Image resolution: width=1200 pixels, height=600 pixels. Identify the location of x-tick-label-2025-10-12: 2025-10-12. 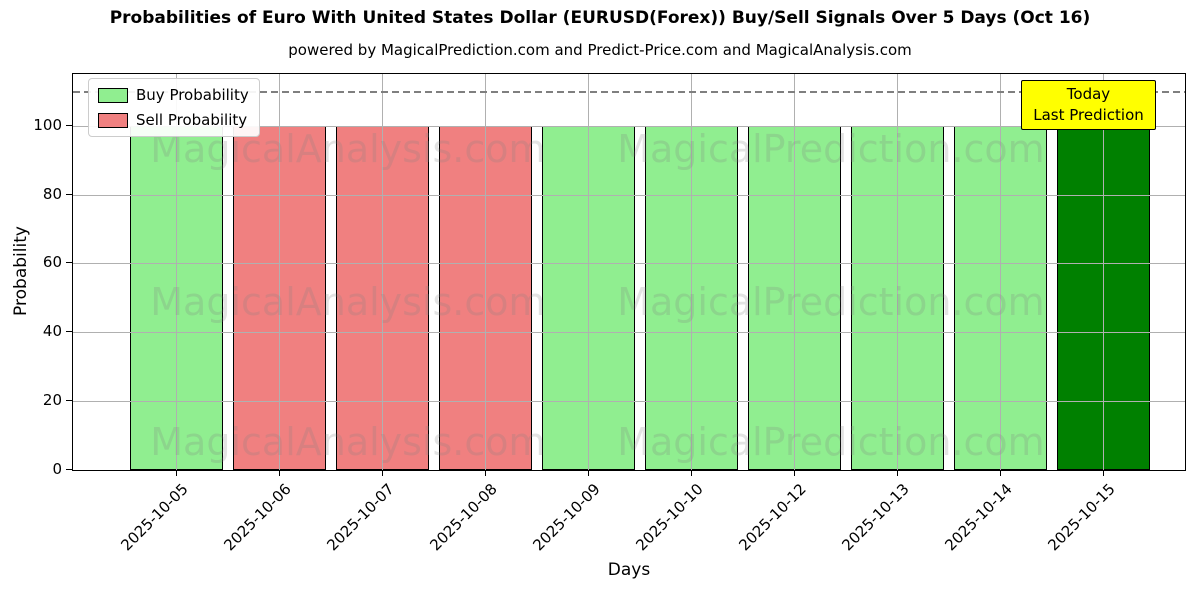
(772, 517).